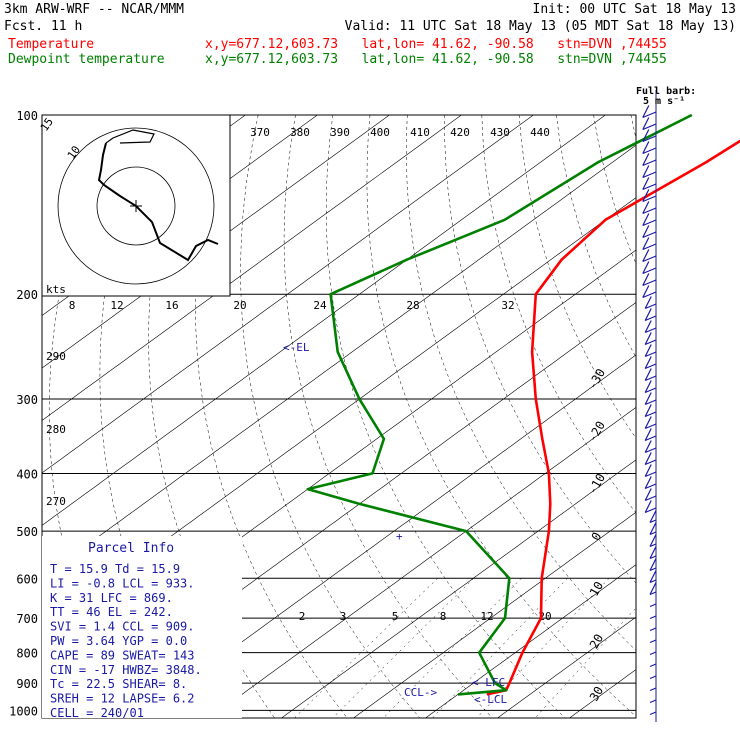 Image resolution: width=740 pixels, height=740 pixels. Describe the element at coordinates (43, 26) in the screenshot. I see `forecast-hour: Fcst. 11 h` at that location.